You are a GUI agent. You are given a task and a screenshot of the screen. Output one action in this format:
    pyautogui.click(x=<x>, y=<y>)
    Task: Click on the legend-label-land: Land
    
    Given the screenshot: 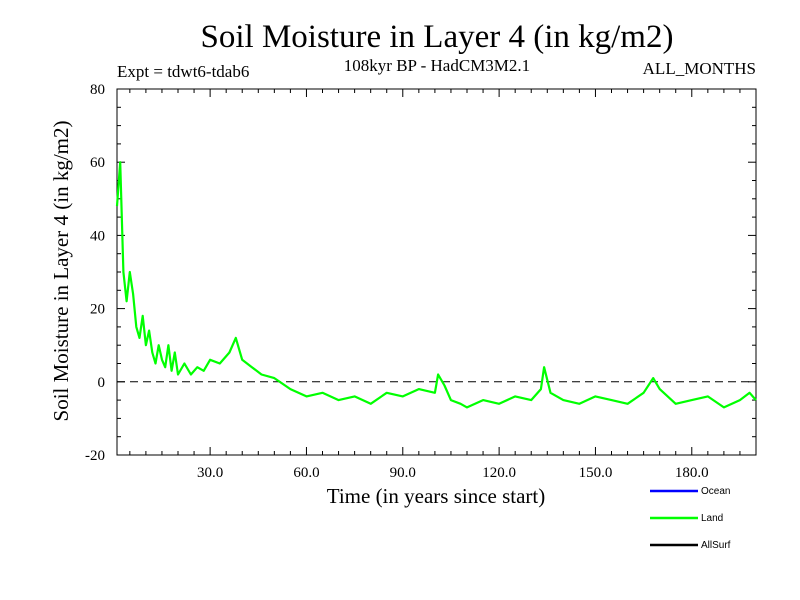 What is the action you would take?
    pyautogui.click(x=712, y=518)
    